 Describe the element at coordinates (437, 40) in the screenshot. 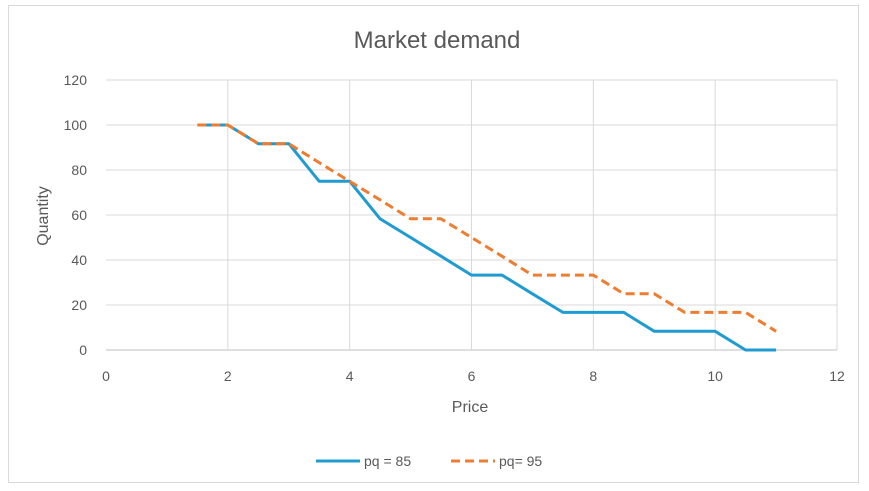

I see `chart-title: Market demand` at that location.